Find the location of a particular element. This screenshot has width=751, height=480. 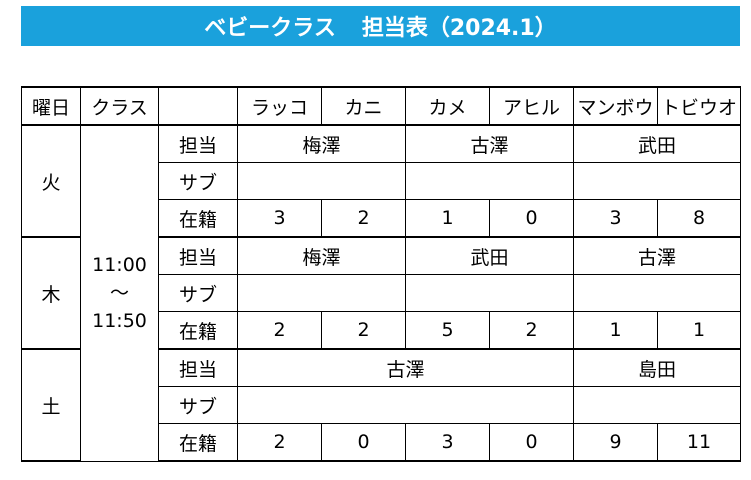

header-class-tobiuo: トビウオ is located at coordinates (699, 106).